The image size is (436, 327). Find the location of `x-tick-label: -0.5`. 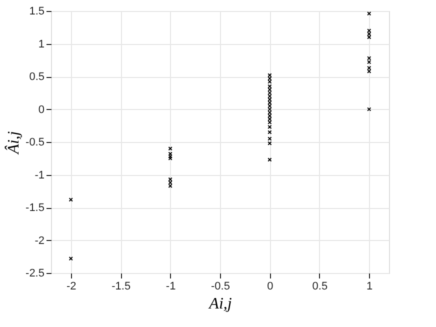

x-tick-label: -0.5 is located at coordinates (220, 286).